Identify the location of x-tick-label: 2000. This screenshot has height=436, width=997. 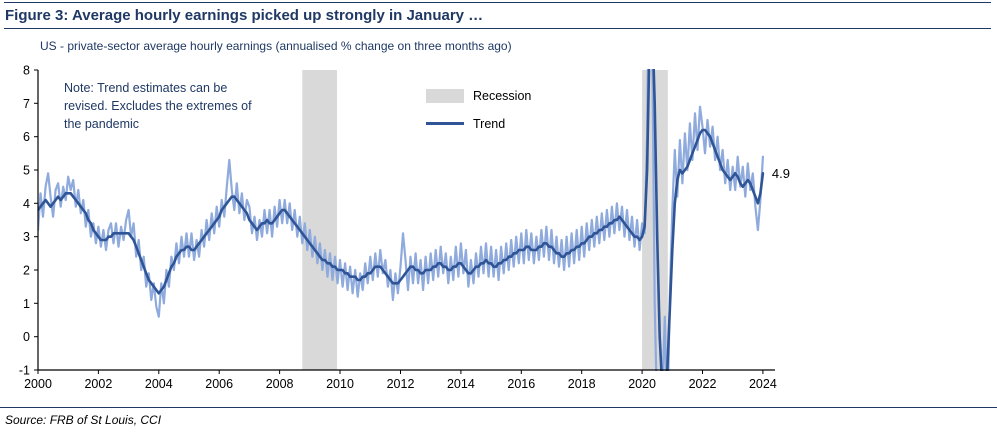
(38, 384).